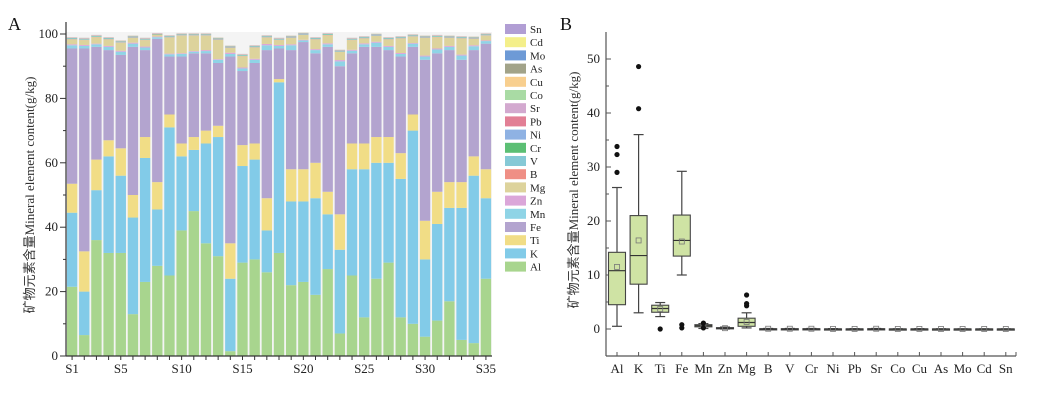 The image size is (1045, 404). What do you see at coordinates (206, 92) in the screenshot?
I see `bar-segment-fe-s12` at bounding box center [206, 92].